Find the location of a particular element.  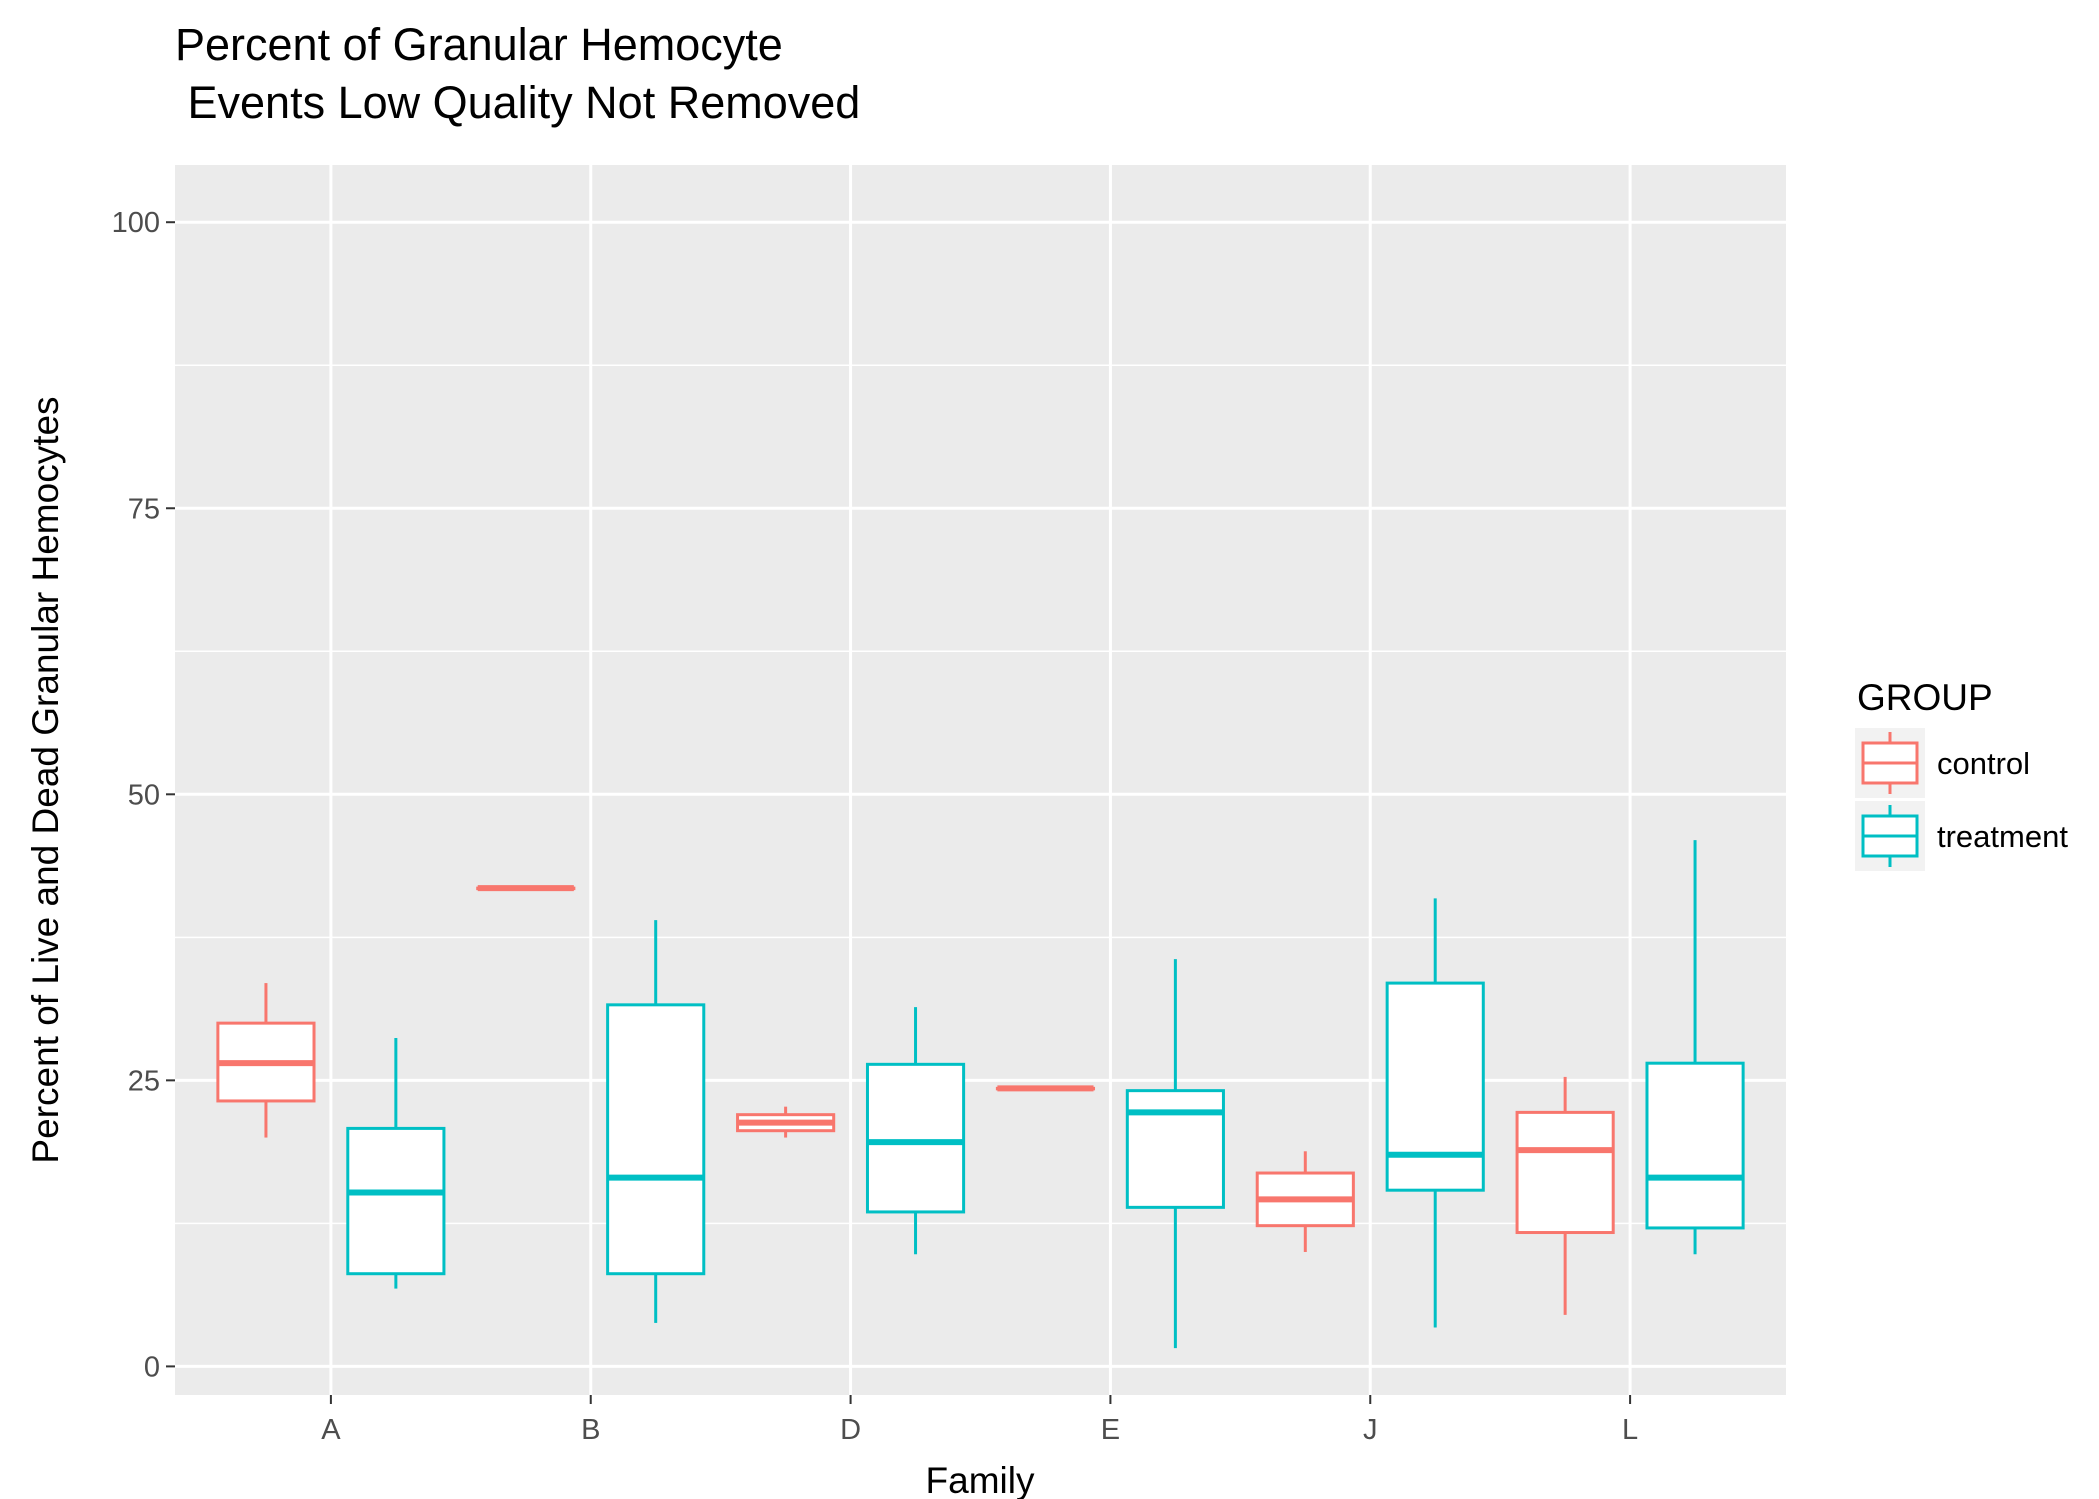

box-treatment-B is located at coordinates (656, 1121).